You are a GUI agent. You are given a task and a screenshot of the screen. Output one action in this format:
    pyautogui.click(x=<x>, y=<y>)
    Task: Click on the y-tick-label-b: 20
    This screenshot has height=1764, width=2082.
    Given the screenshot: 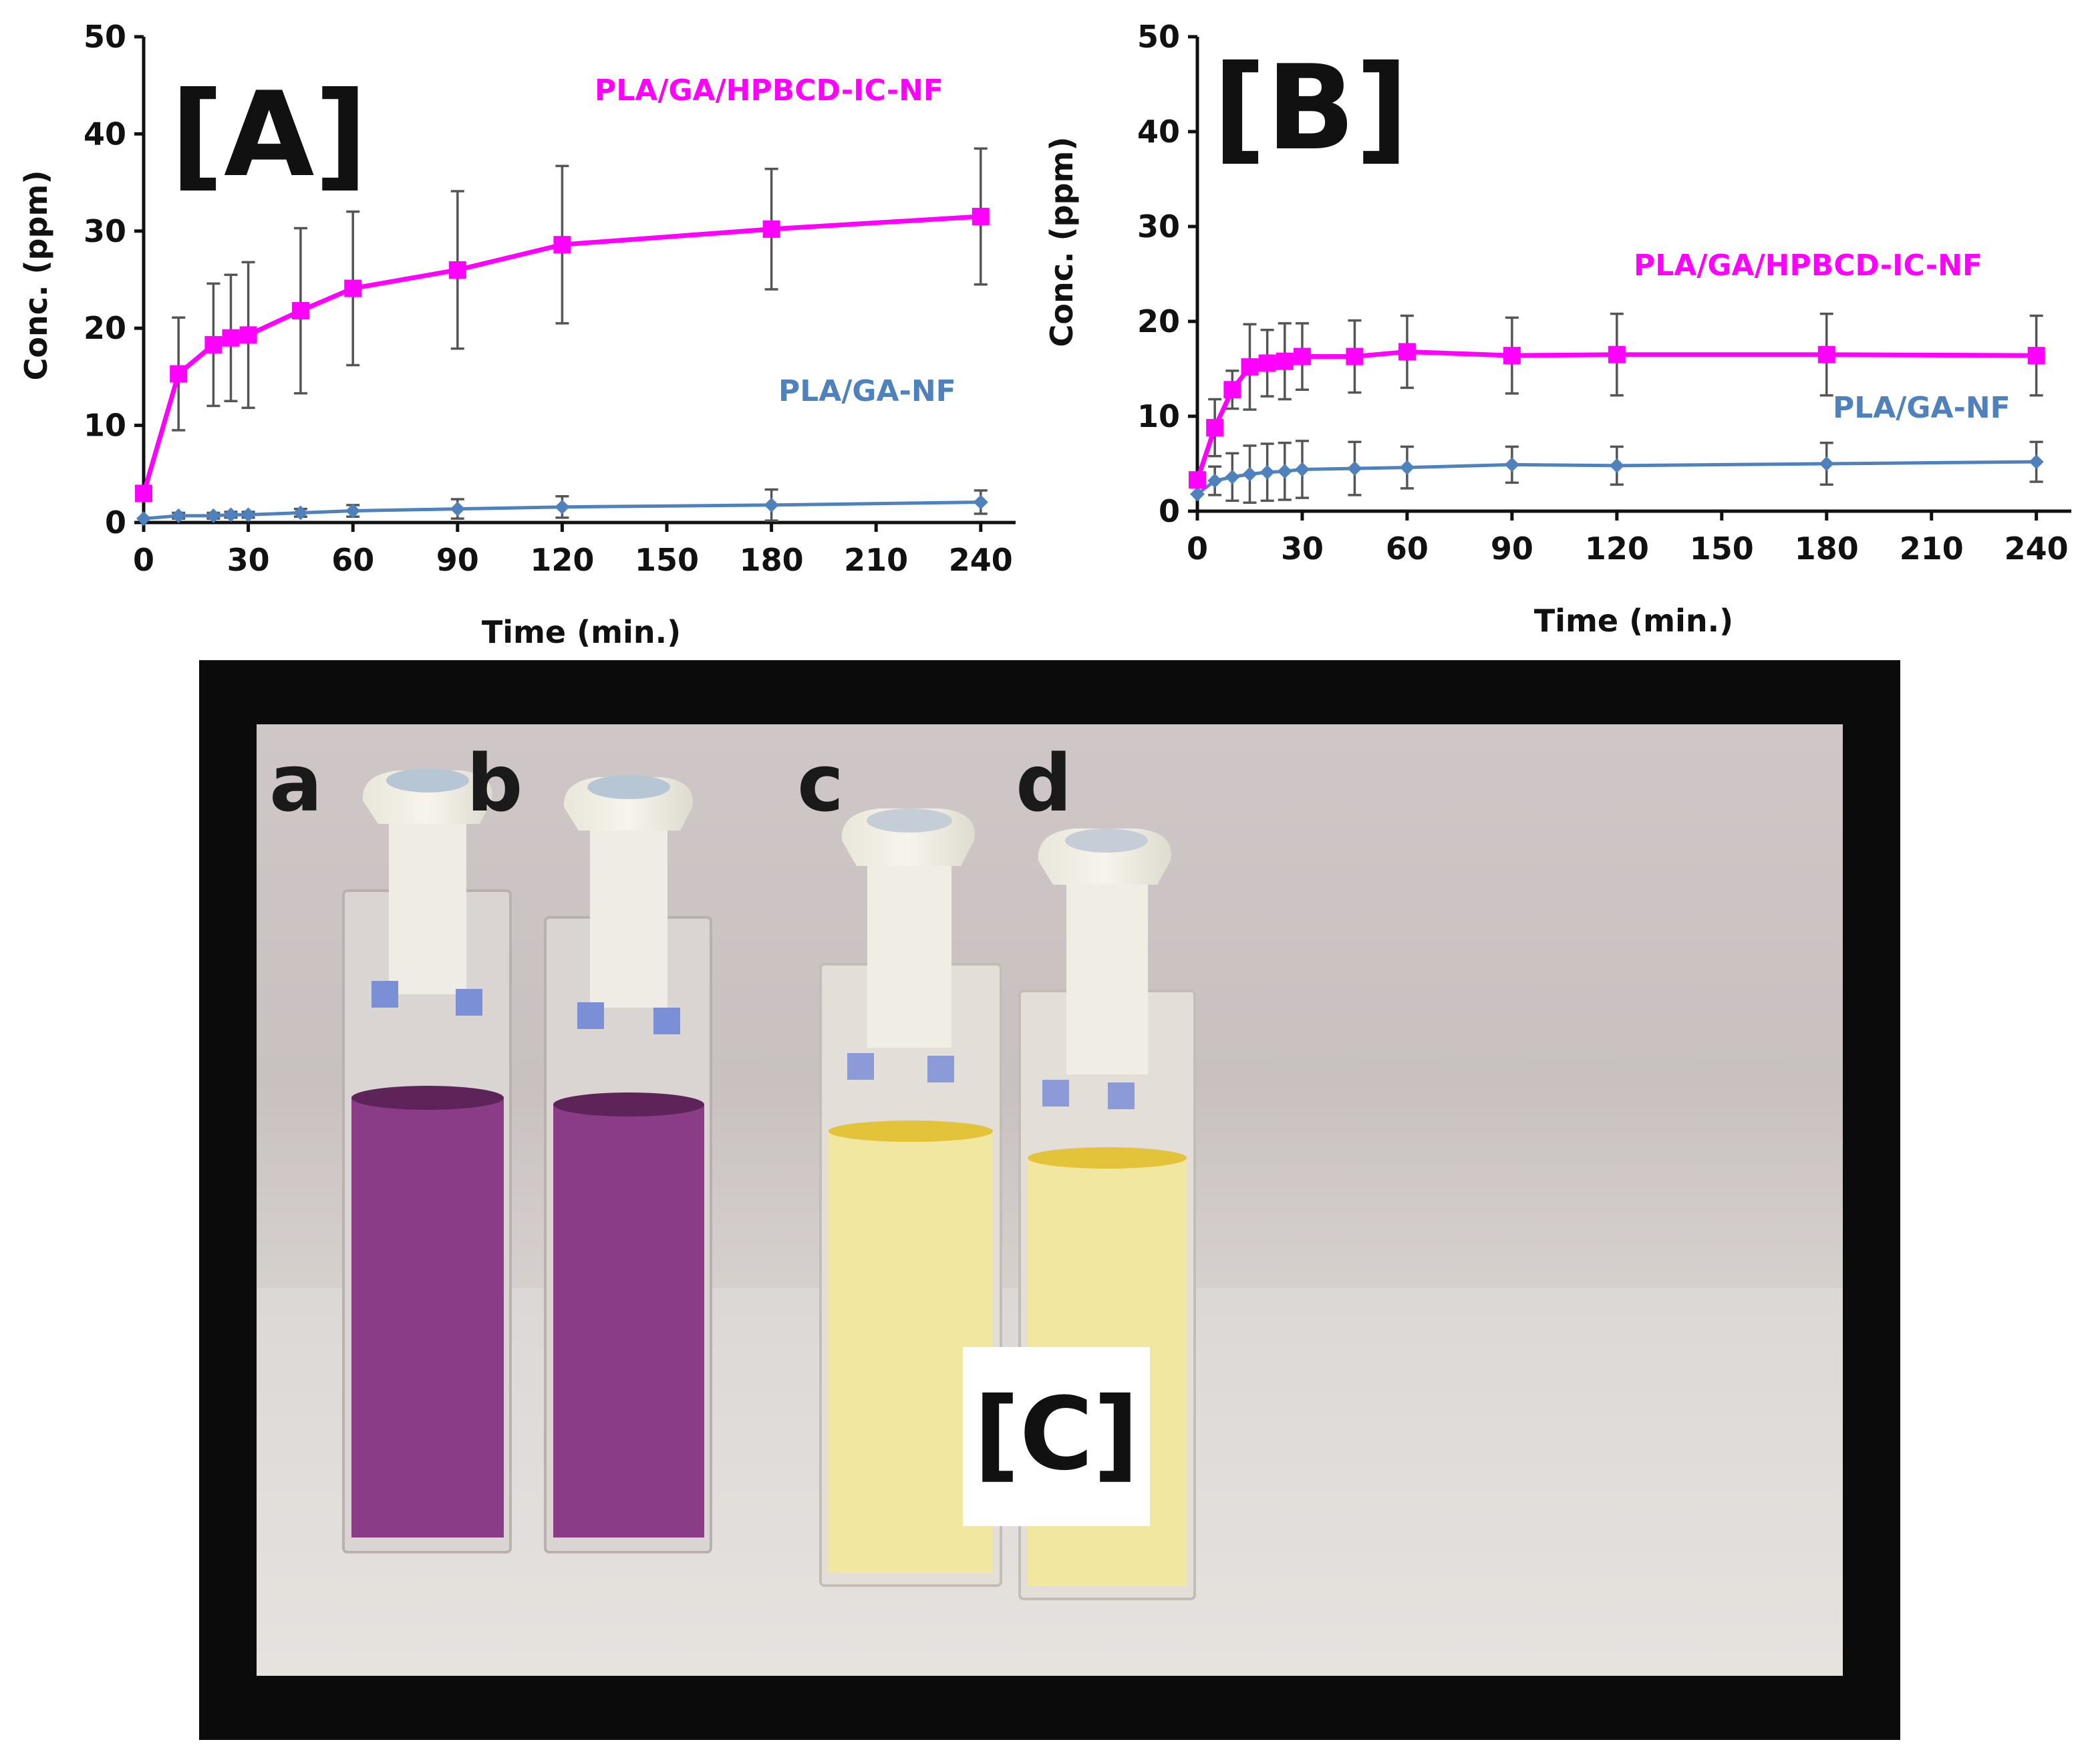 What is the action you would take?
    pyautogui.click(x=1158, y=321)
    